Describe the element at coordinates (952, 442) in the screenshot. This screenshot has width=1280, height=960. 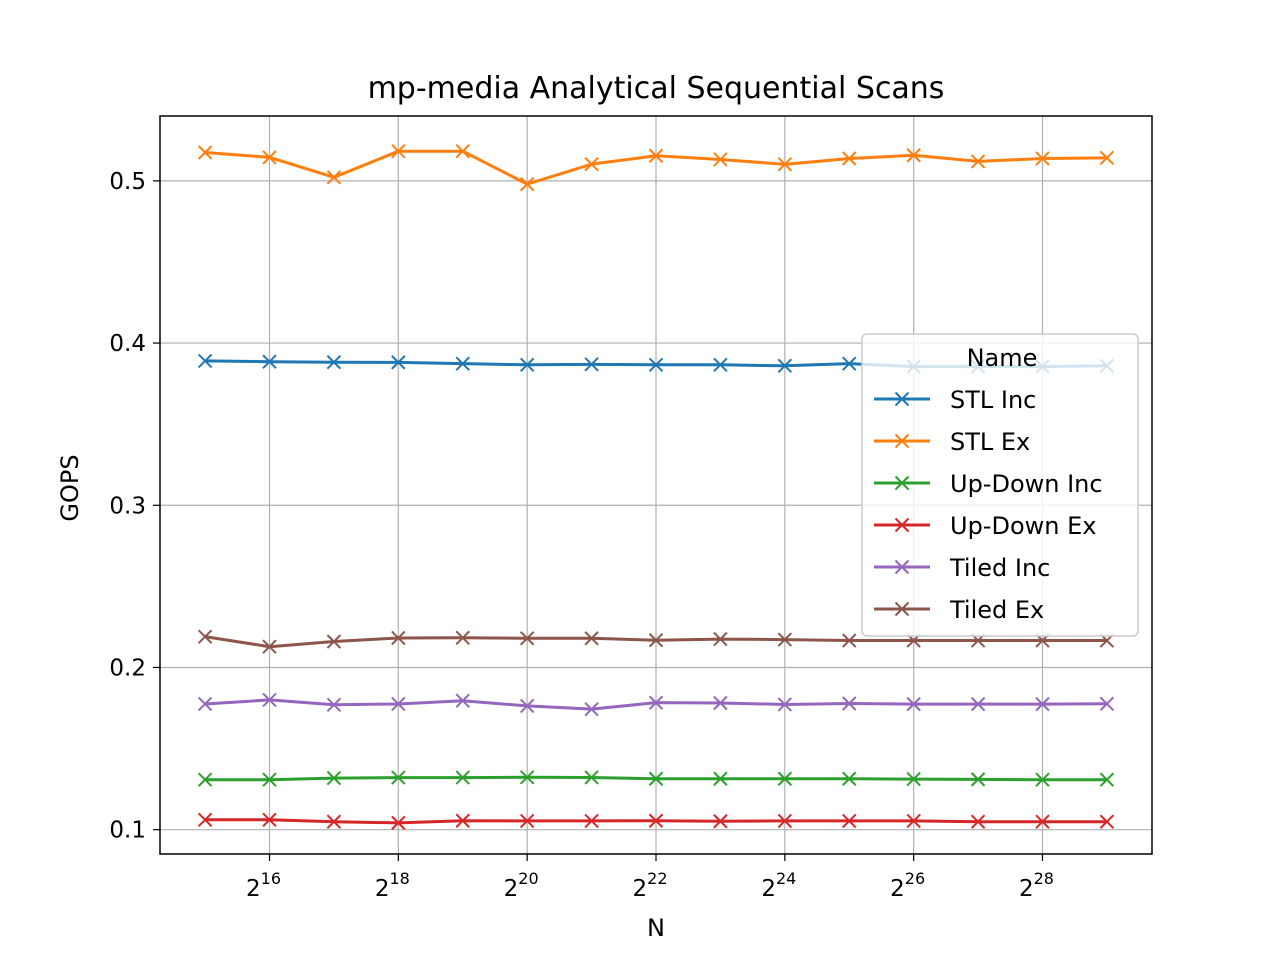
I see `legend-item: STL Ex` at that location.